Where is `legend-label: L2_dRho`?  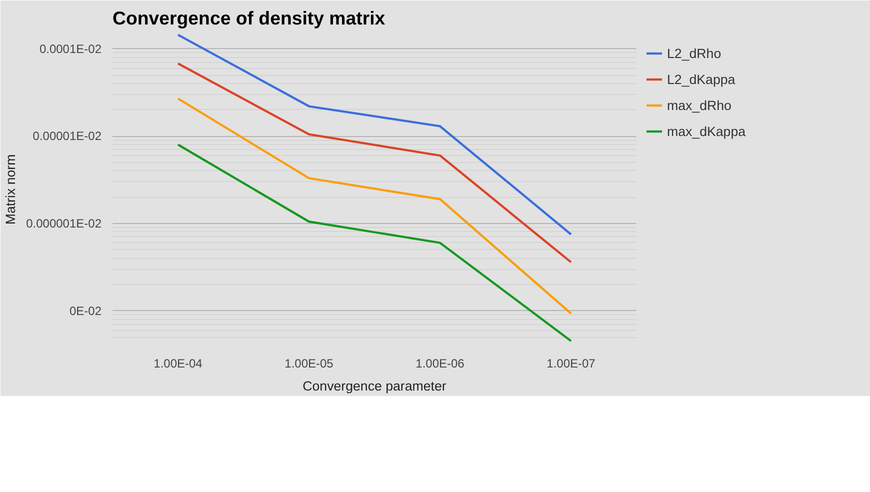 legend-label: L2_dRho is located at coordinates (694, 53).